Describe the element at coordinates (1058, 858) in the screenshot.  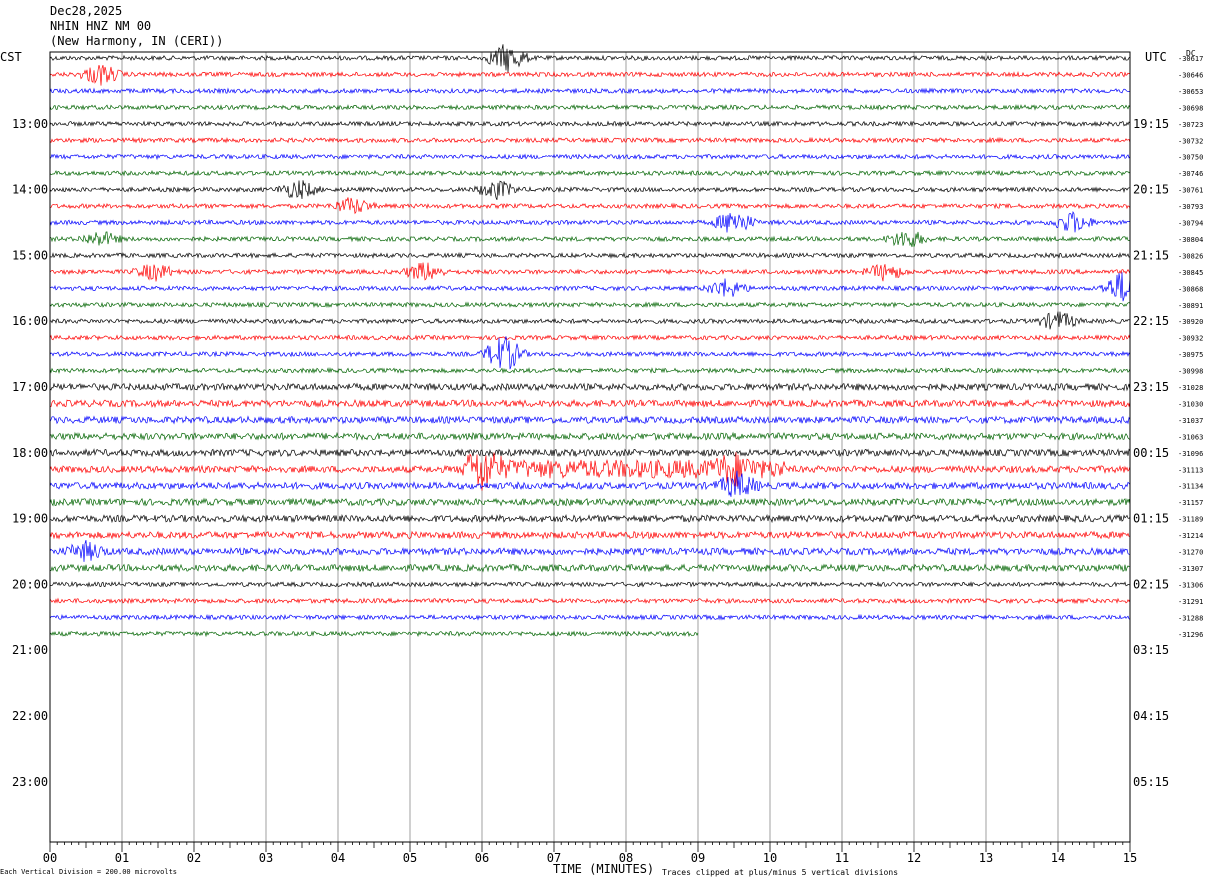
I see `x-tick-label: 14` at that location.